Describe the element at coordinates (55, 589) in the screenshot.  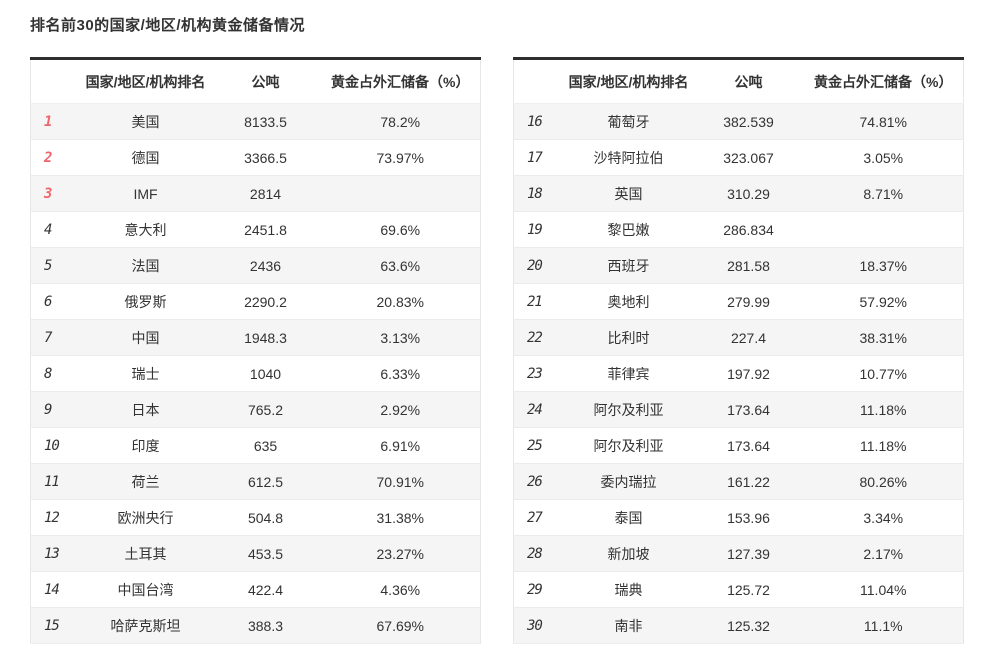
I see `cell-rank: 14` at that location.